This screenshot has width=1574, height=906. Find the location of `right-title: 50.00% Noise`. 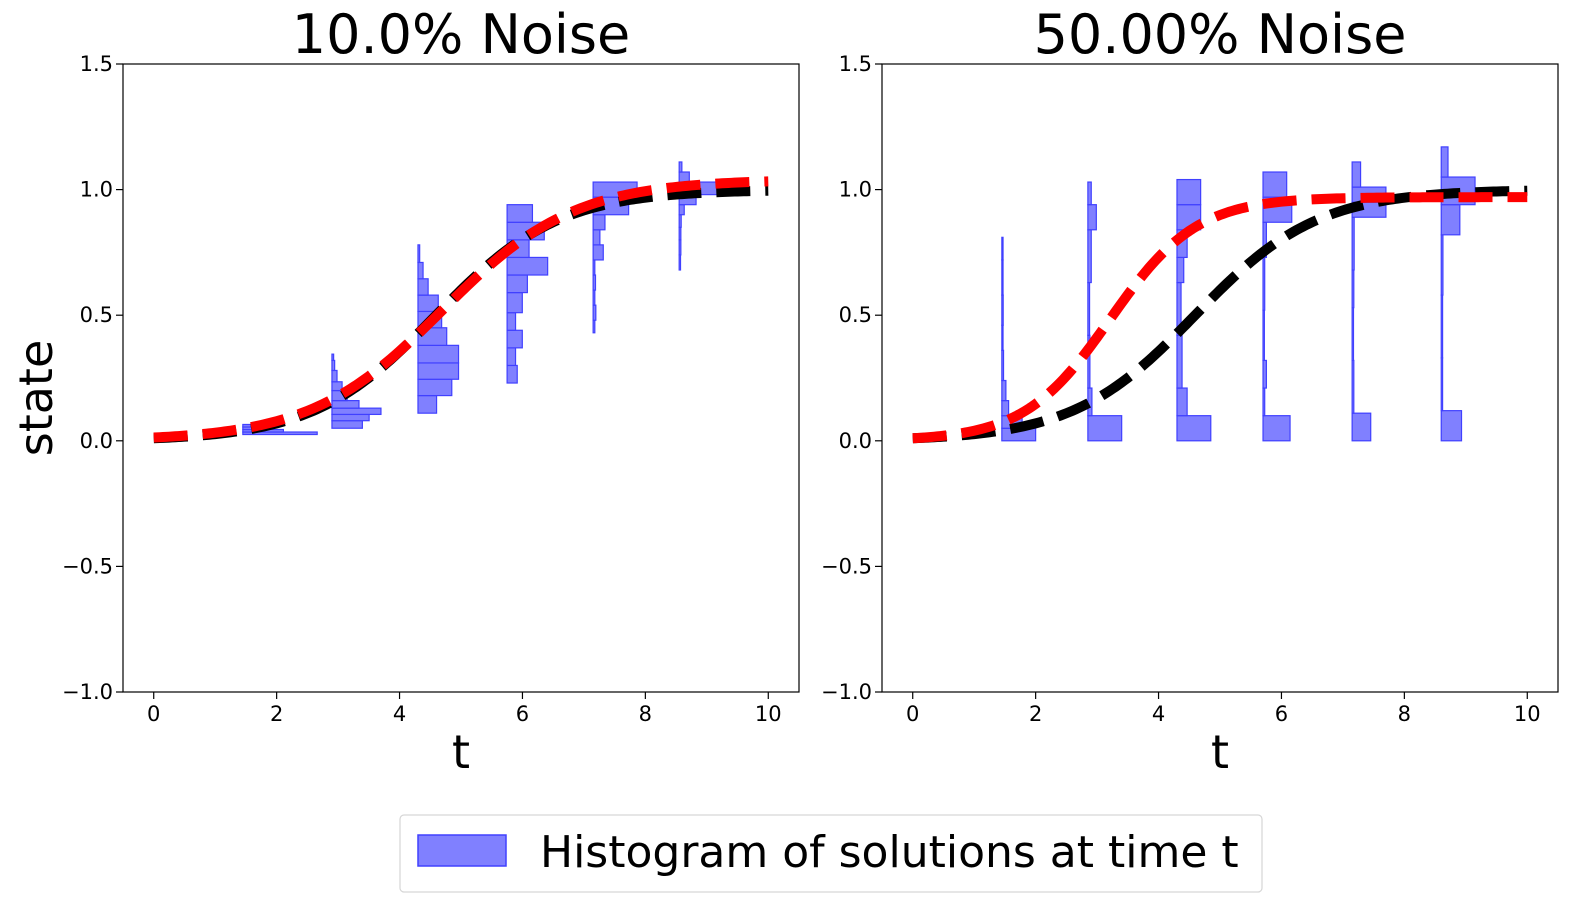

right-title: 50.00% Noise is located at coordinates (1220, 34).